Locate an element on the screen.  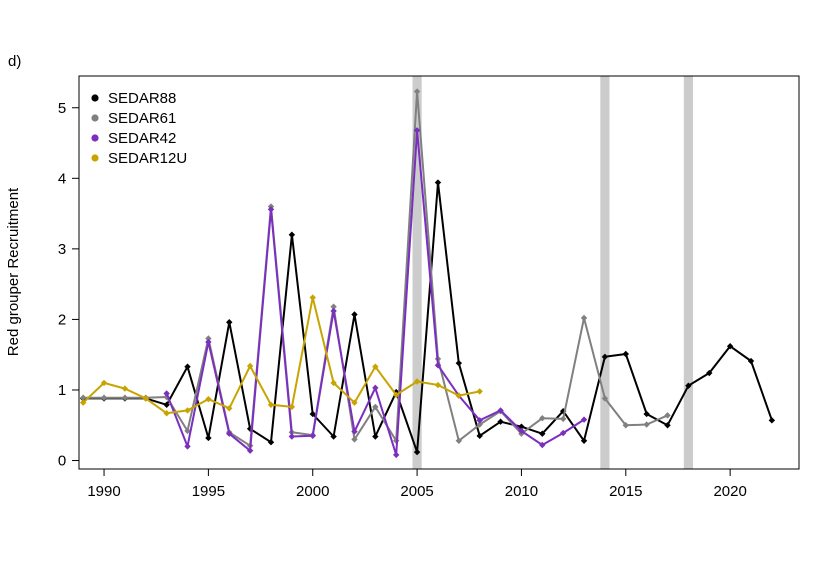
y-tick-label-5: 5 is located at coordinates (62, 108).